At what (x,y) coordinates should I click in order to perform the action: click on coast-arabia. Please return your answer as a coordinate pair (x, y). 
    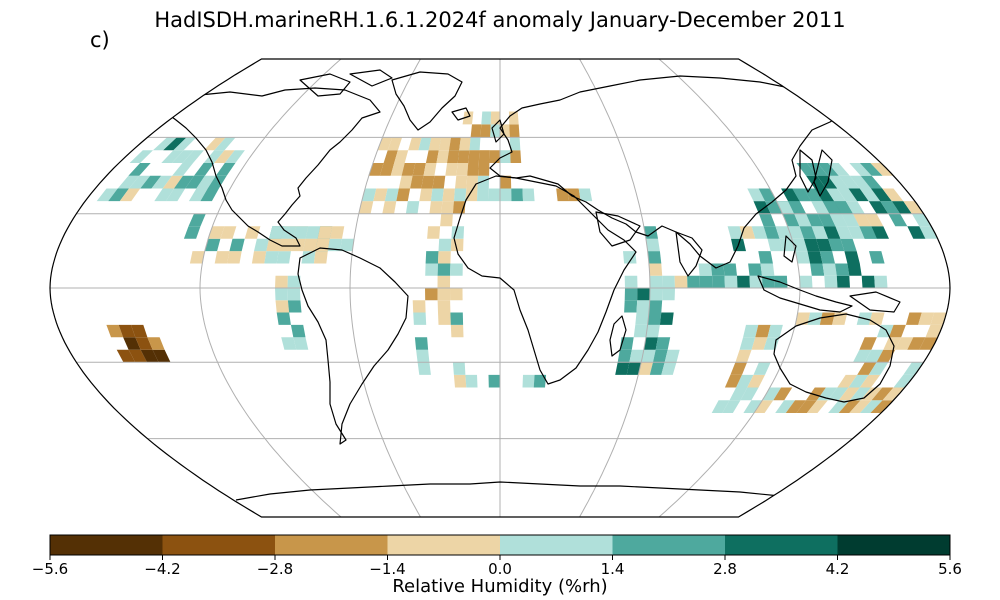
    Looking at the image, I should click on (618, 229).